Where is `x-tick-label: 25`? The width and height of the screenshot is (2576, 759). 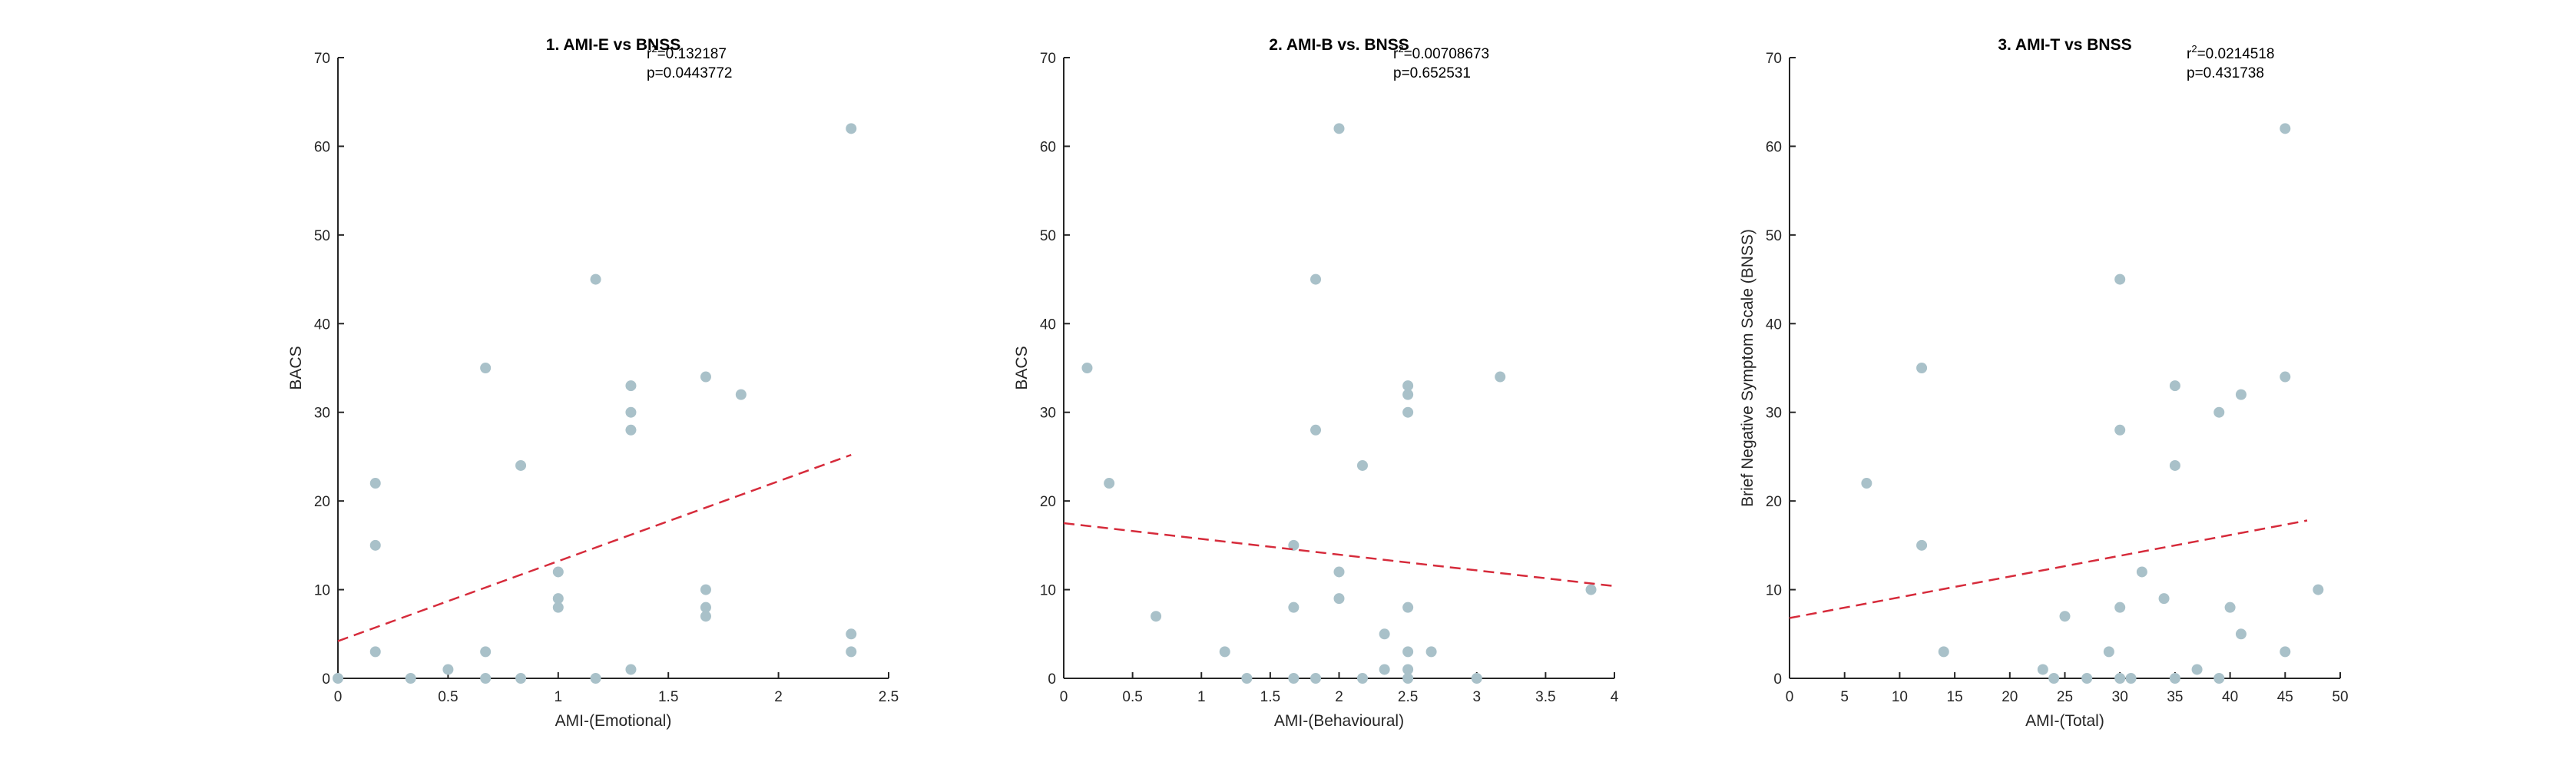 x-tick-label: 25 is located at coordinates (2065, 697).